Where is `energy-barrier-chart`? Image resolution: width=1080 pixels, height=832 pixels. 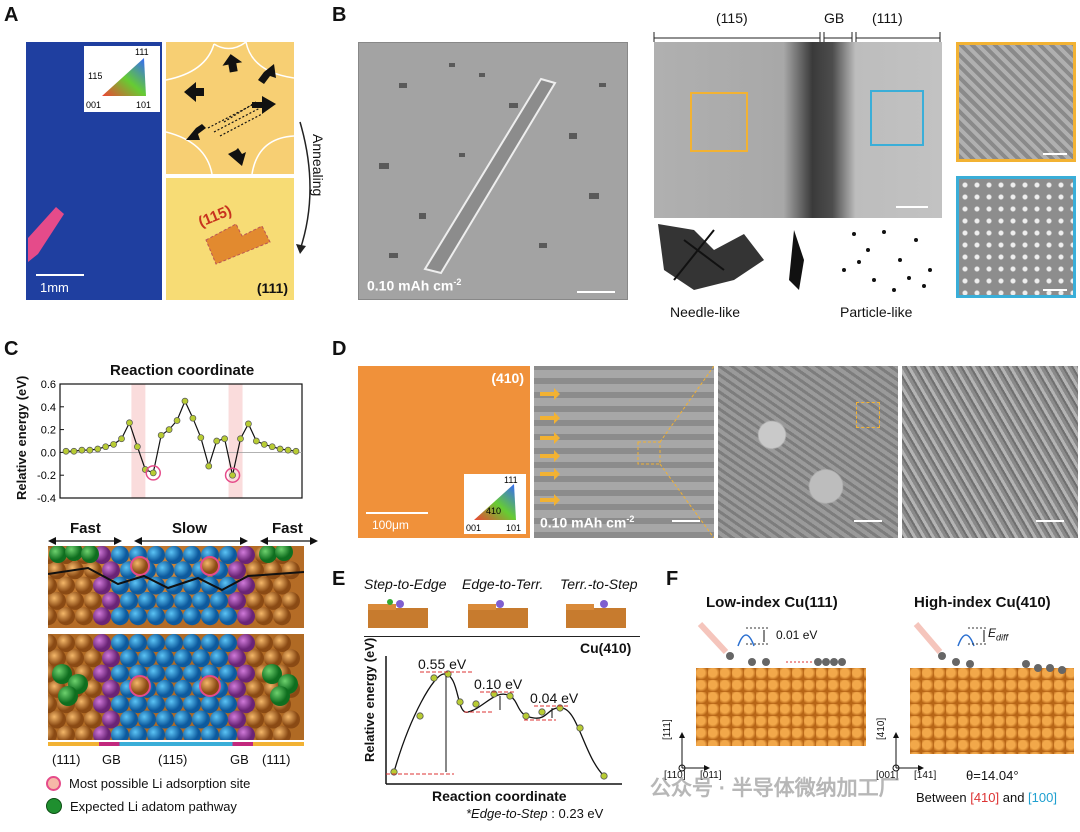 energy-barrier-chart is located at coordinates (503, 720).